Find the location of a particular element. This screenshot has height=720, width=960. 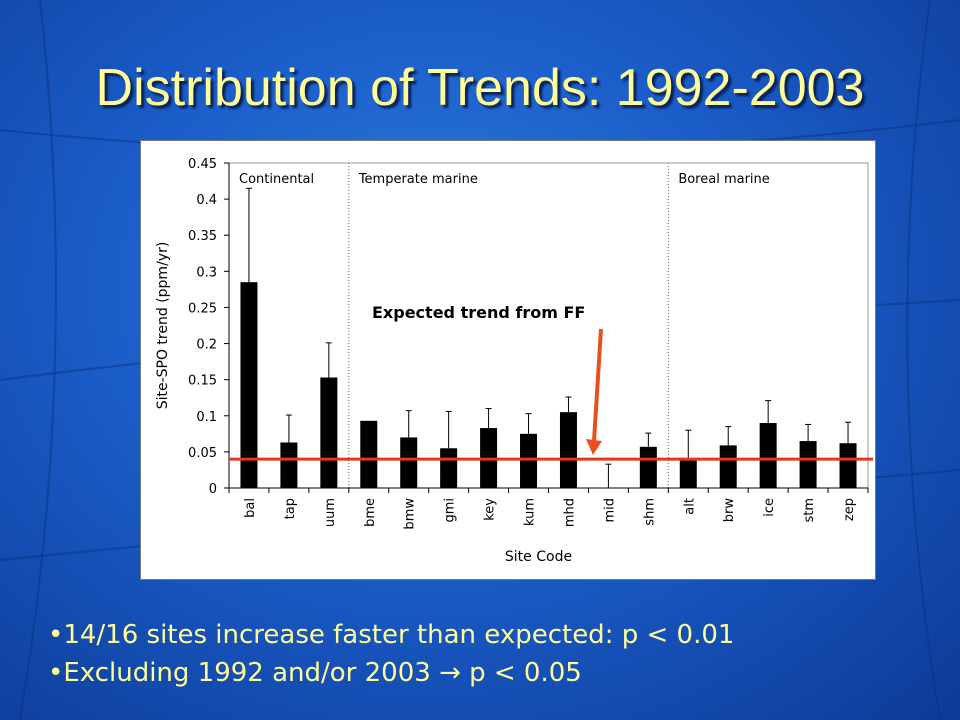

y-tick-label: 0.15 is located at coordinates (202, 381).